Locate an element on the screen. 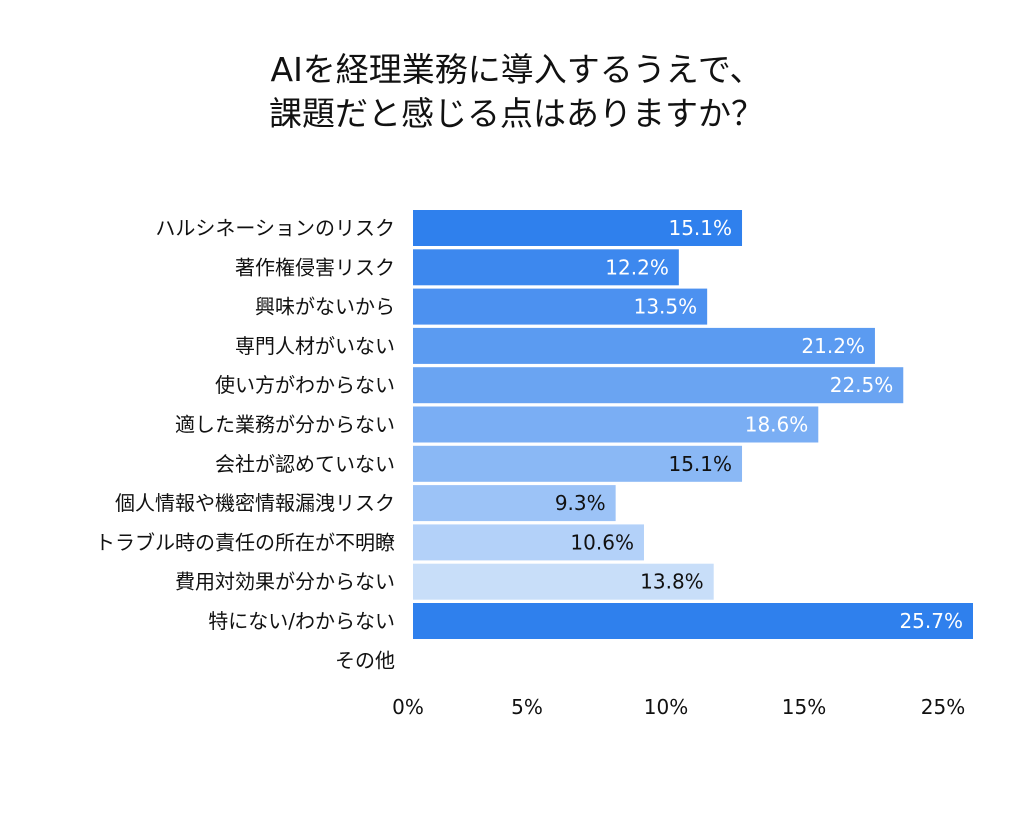 Image resolution: width=1033 pixels, height=824 pixels. category-label: 専門人材がいない is located at coordinates (315, 346).